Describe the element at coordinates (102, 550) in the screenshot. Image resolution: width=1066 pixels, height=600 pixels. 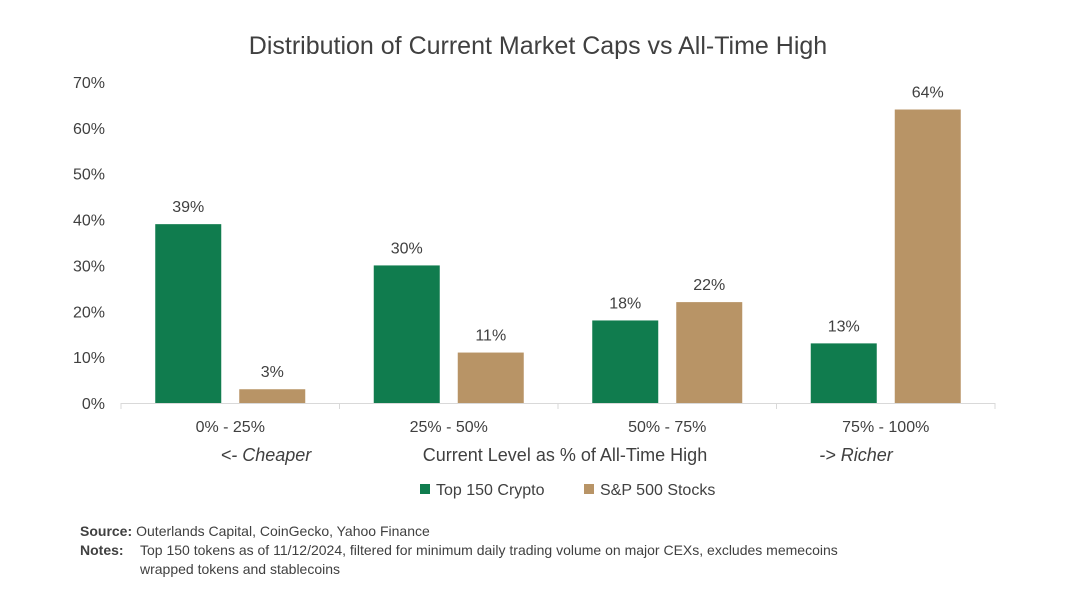
I see `notes-label: Notes:` at that location.